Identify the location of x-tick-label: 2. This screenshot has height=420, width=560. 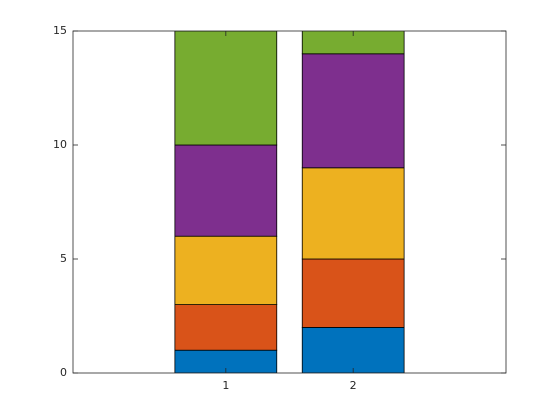
(353, 385).